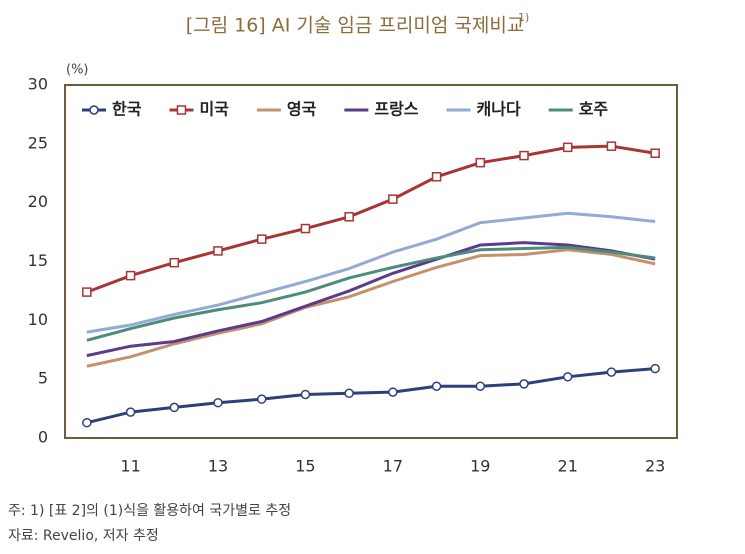 The width and height of the screenshot is (745, 554). Describe the element at coordinates (43, 437) in the screenshot. I see `y-tick-label: 0` at that location.